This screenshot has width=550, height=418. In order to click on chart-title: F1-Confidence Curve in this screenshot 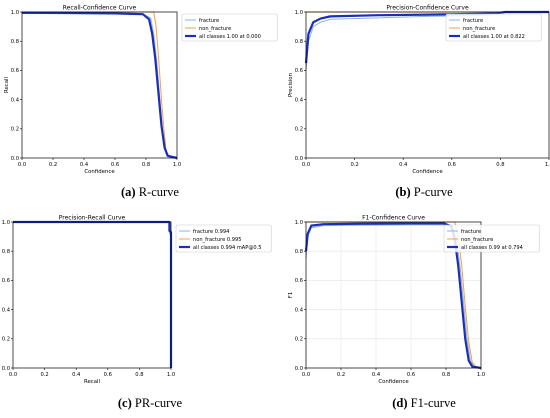, I will do `click(393, 218)`.